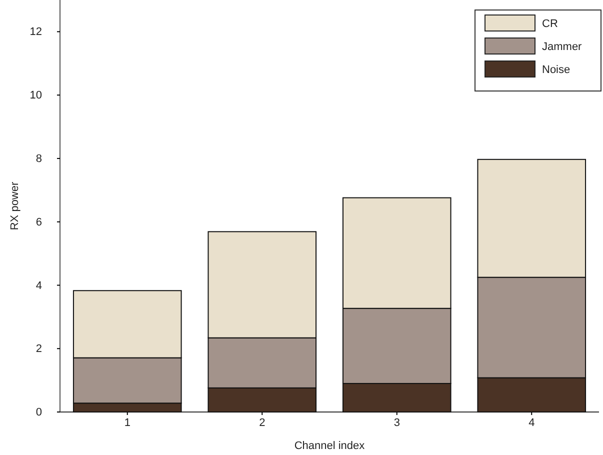  What do you see at coordinates (36, 32) in the screenshot?
I see `y-tick-label: 12` at bounding box center [36, 32].